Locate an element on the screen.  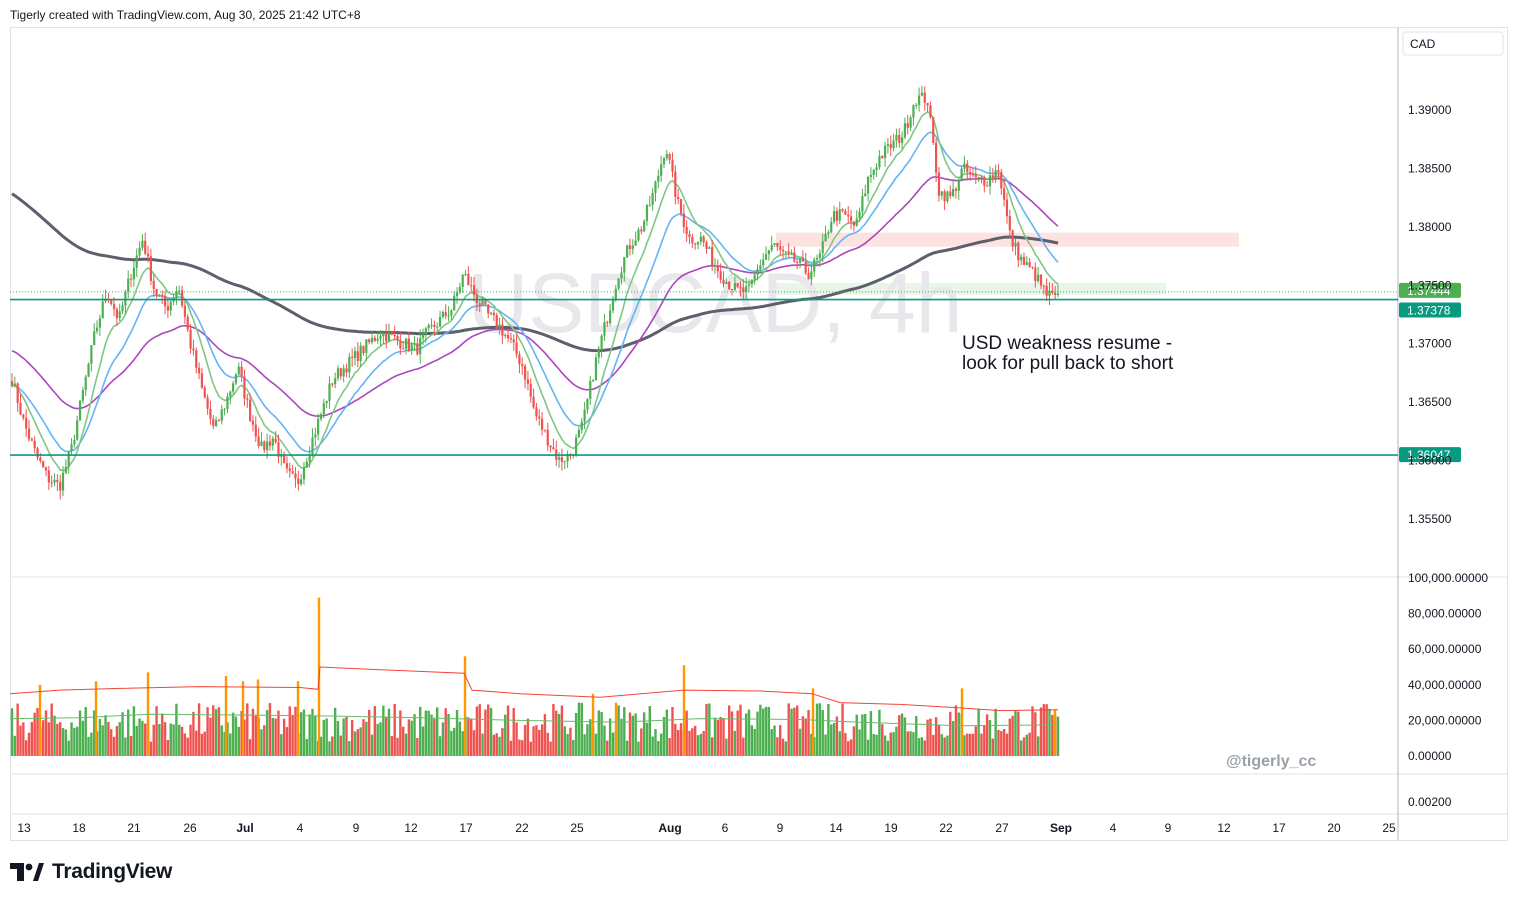
price-level-tag is located at coordinates (1430, 455).